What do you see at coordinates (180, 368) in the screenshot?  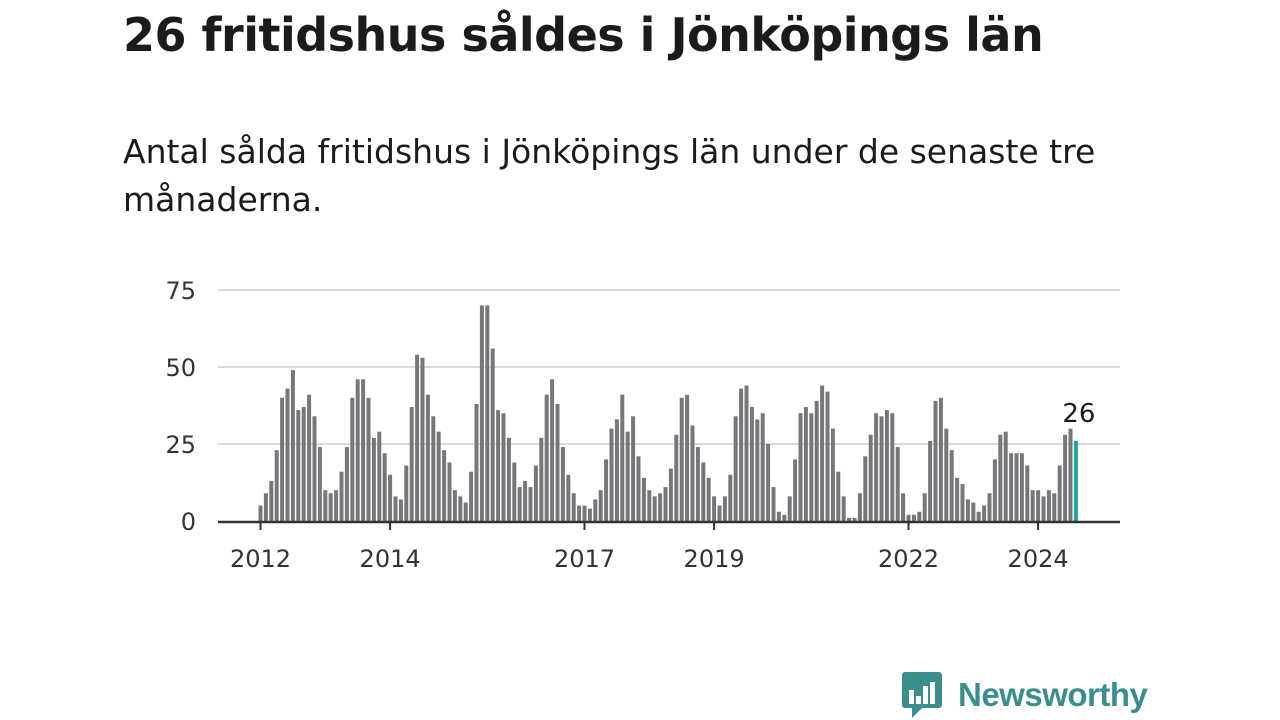 I see `y-tick-label: 50` at bounding box center [180, 368].